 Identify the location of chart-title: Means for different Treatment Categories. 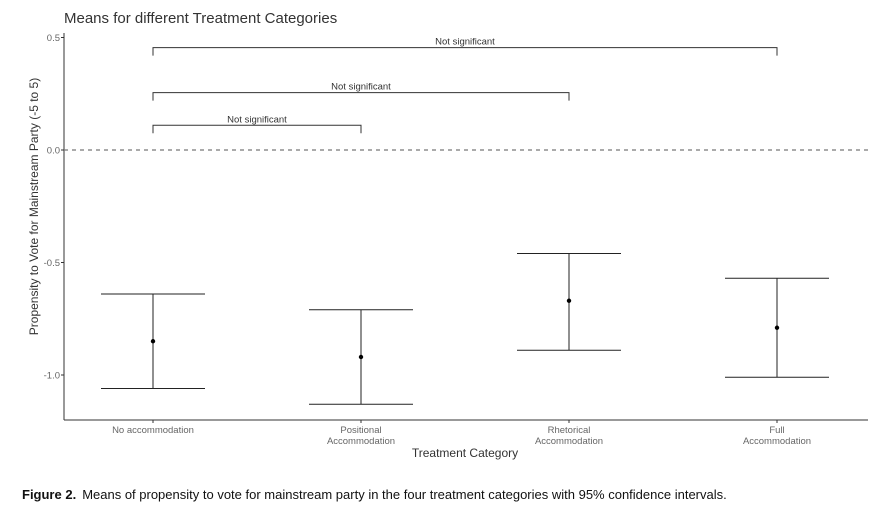
(200, 18).